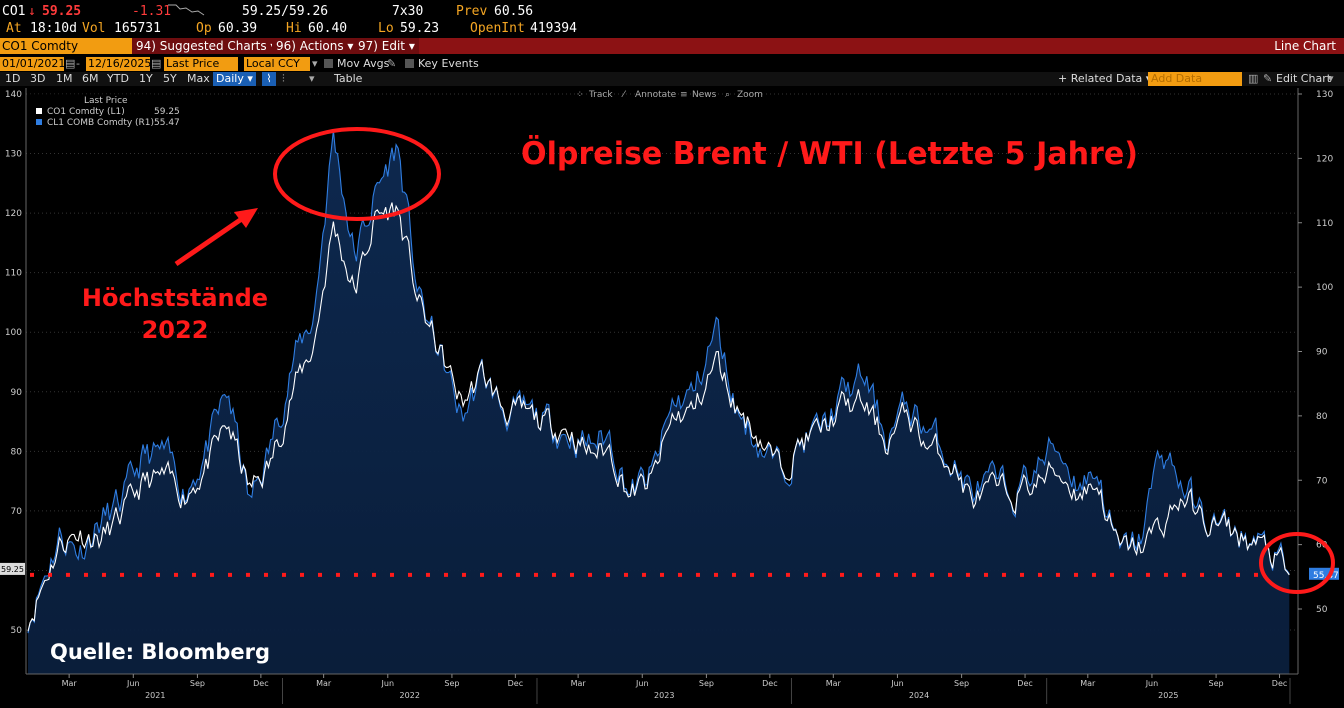 The width and height of the screenshot is (1344, 708). Describe the element at coordinates (1326, 576) in the screenshot. I see `right-last-value: 55.47` at that location.